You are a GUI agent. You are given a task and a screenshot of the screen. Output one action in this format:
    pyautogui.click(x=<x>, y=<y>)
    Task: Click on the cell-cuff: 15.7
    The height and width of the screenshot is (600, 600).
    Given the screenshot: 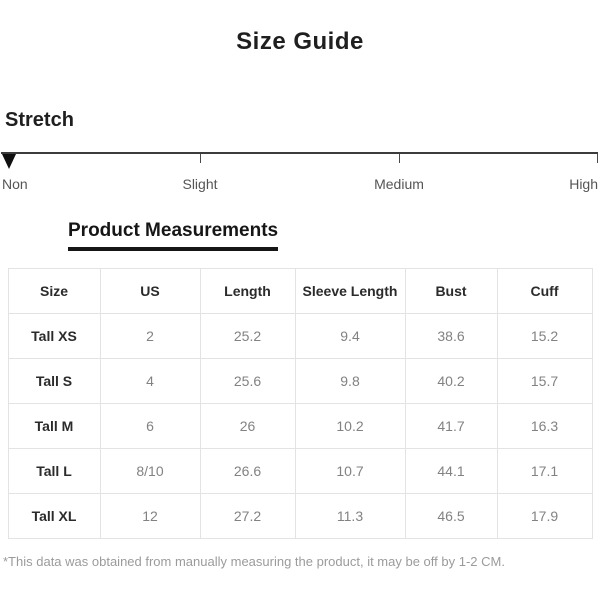 What is the action you would take?
    pyautogui.click(x=544, y=381)
    